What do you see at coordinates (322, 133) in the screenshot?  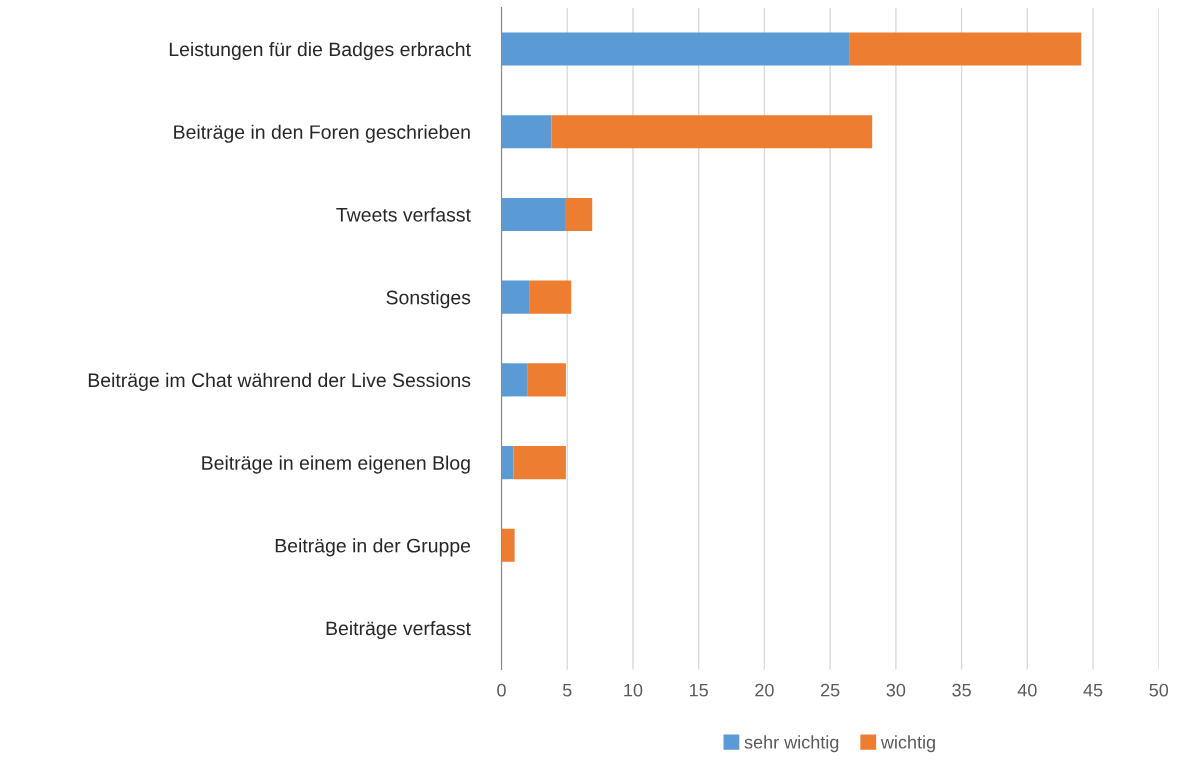 I see `y-tick-label: Beiträge in den Foren geschrieben` at bounding box center [322, 133].